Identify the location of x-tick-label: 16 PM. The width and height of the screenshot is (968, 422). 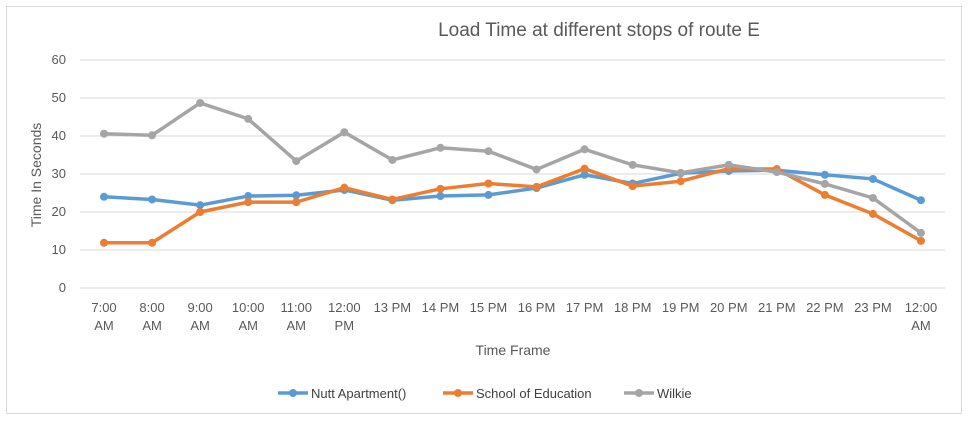
(537, 307).